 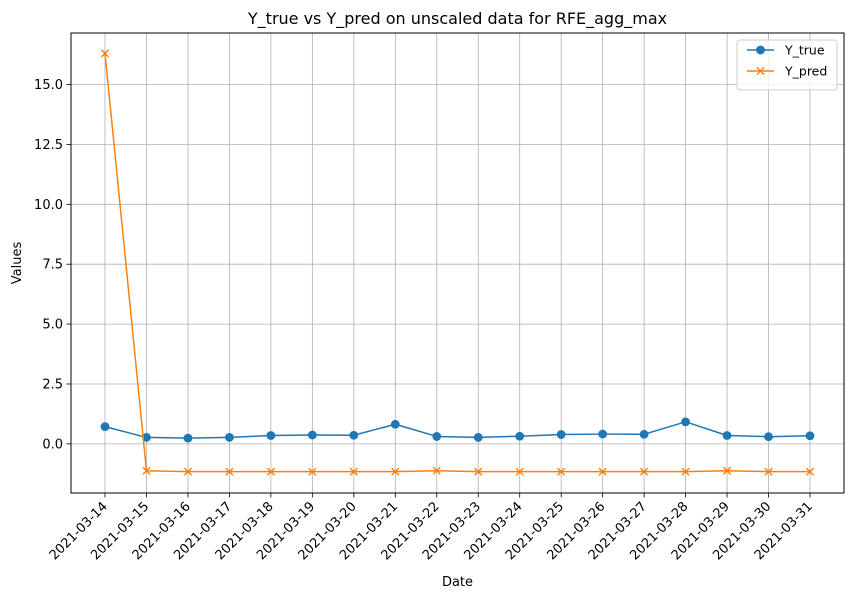 What do you see at coordinates (52, 384) in the screenshot?
I see `y-tick-label: 2.5` at bounding box center [52, 384].